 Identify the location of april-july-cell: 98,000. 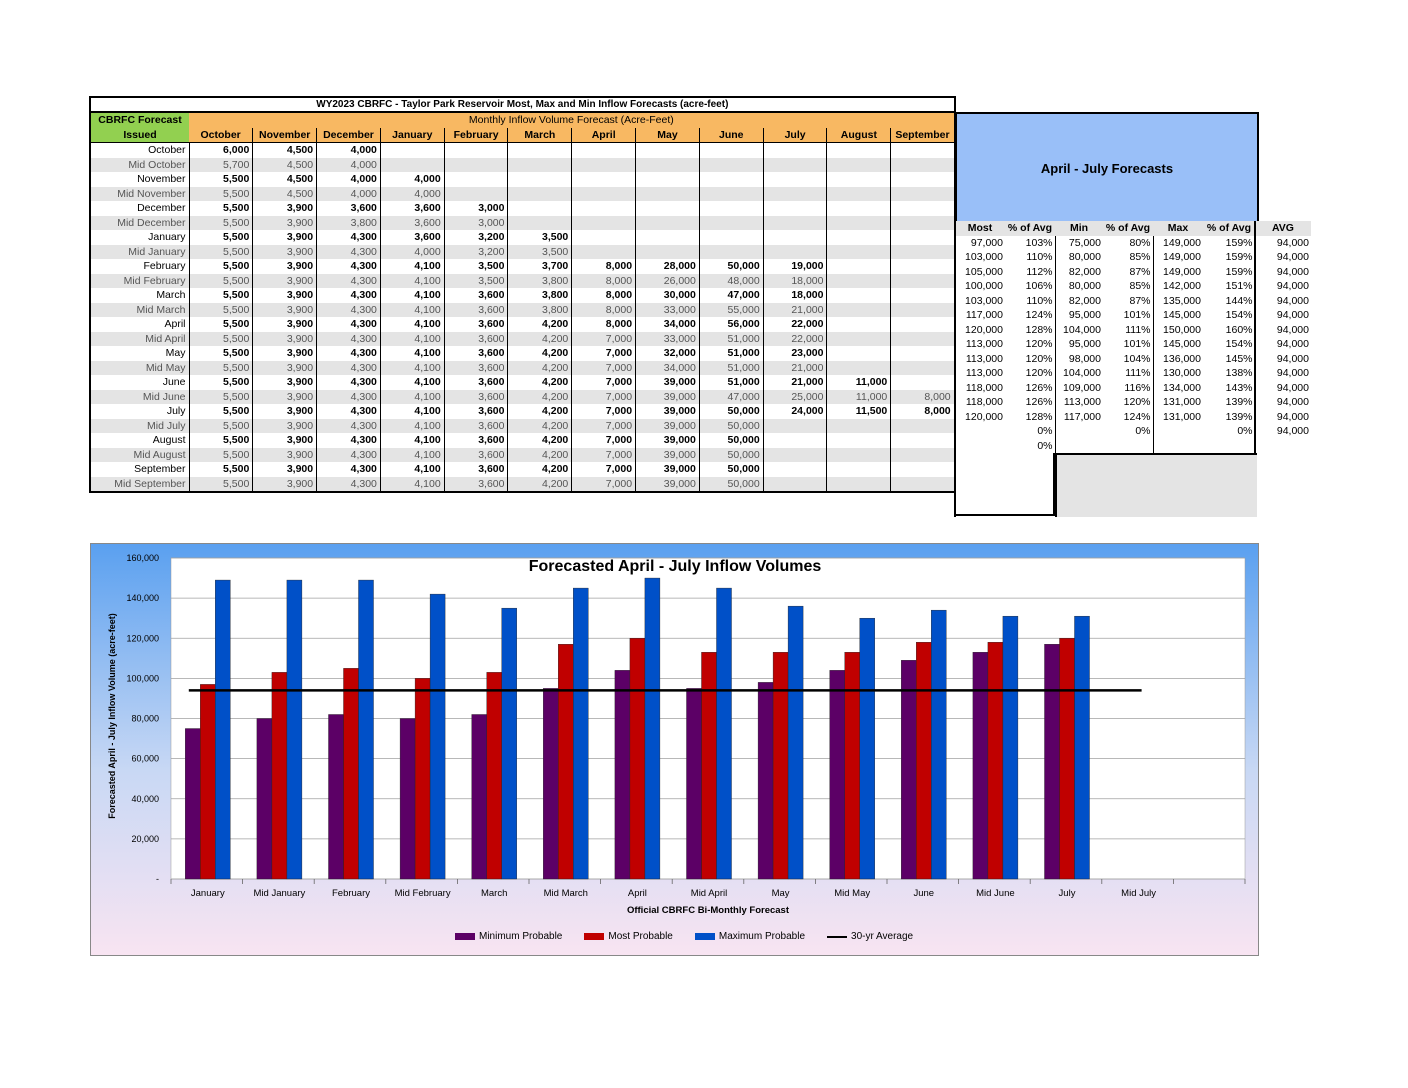
(1084, 358).